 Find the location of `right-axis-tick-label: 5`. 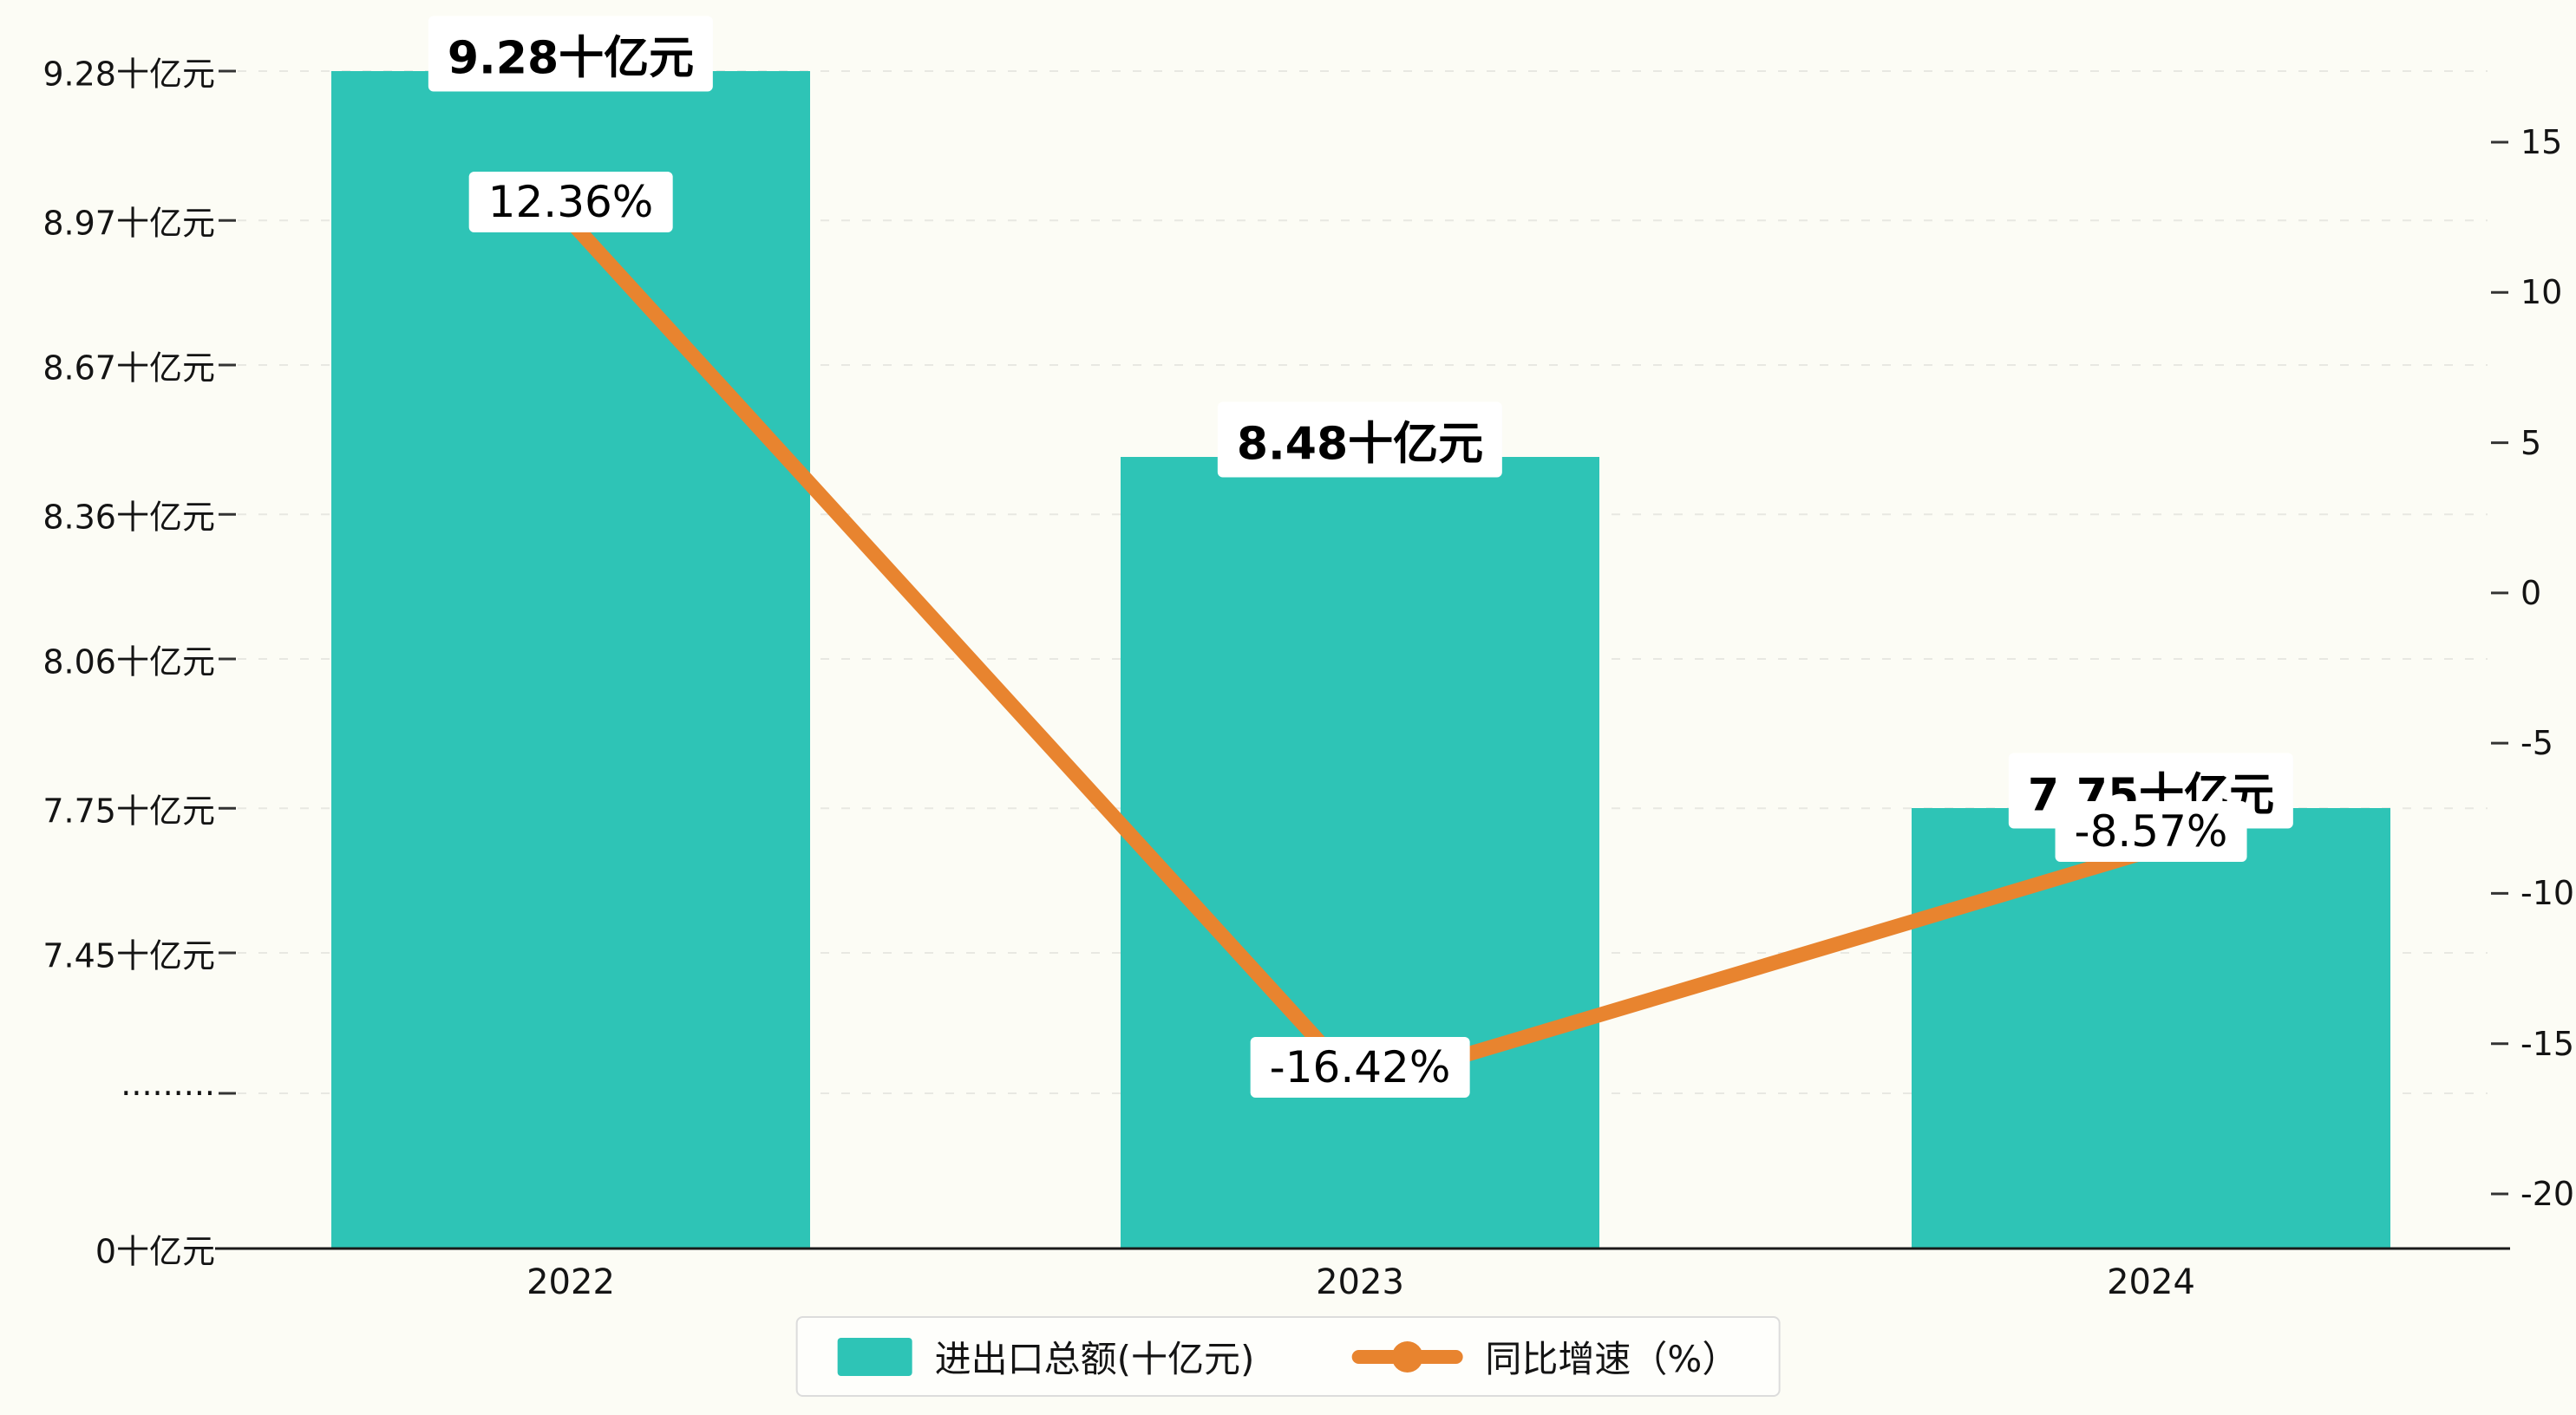

right-axis-tick-label: 5 is located at coordinates (2531, 442).